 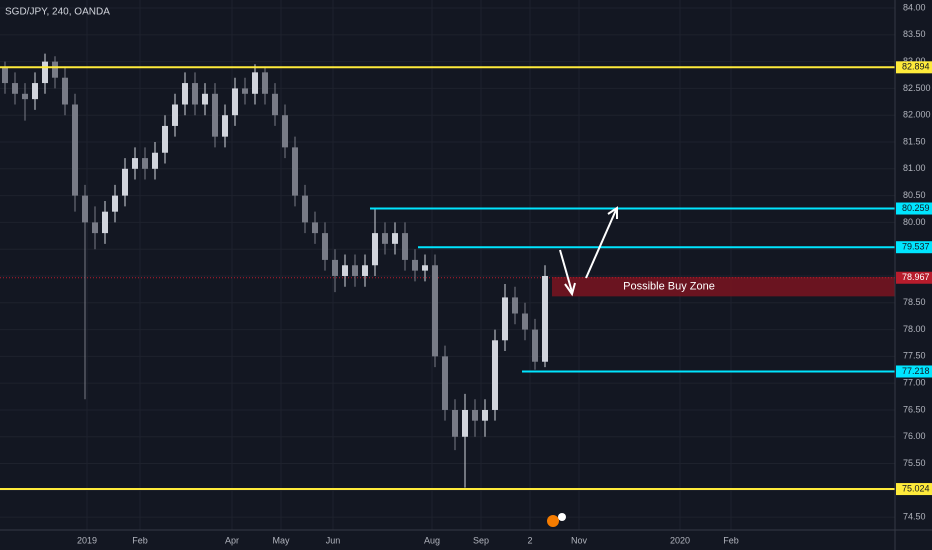 I want to click on level-label: 82.894, so click(x=916, y=67).